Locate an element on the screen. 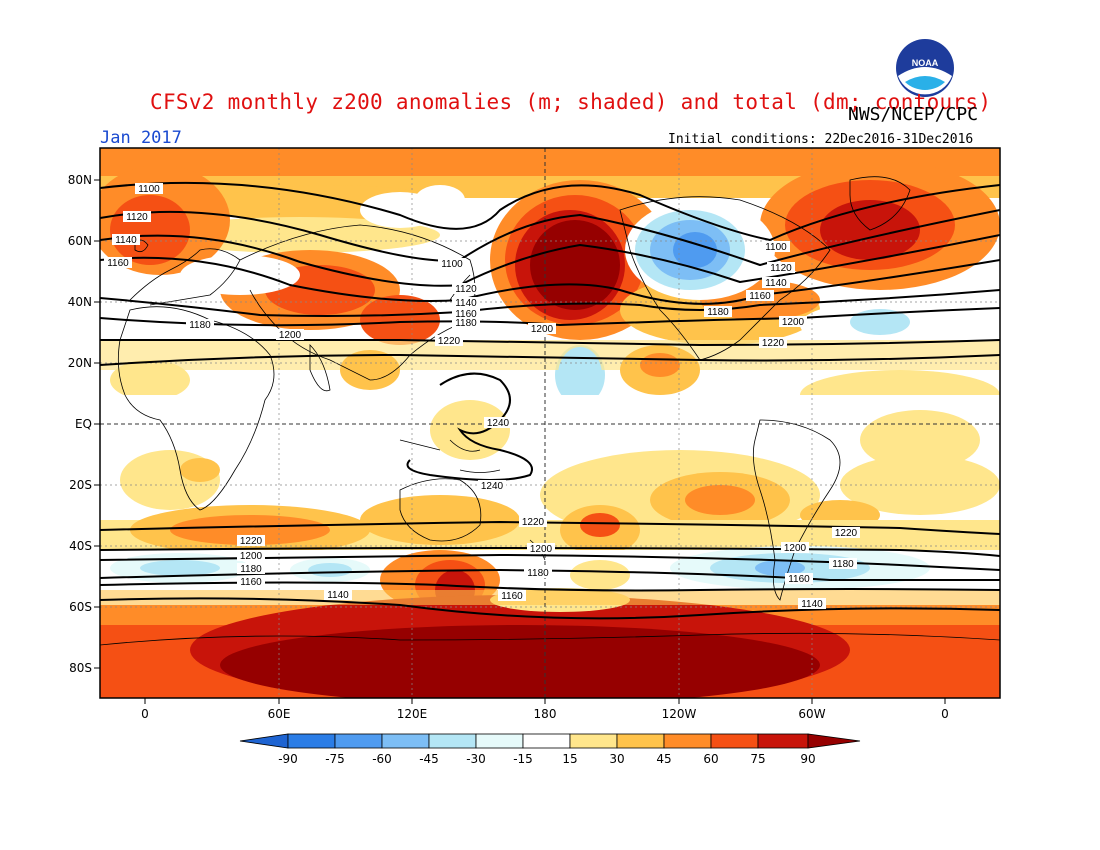  lat-label: 20S is located at coordinates (80, 485).